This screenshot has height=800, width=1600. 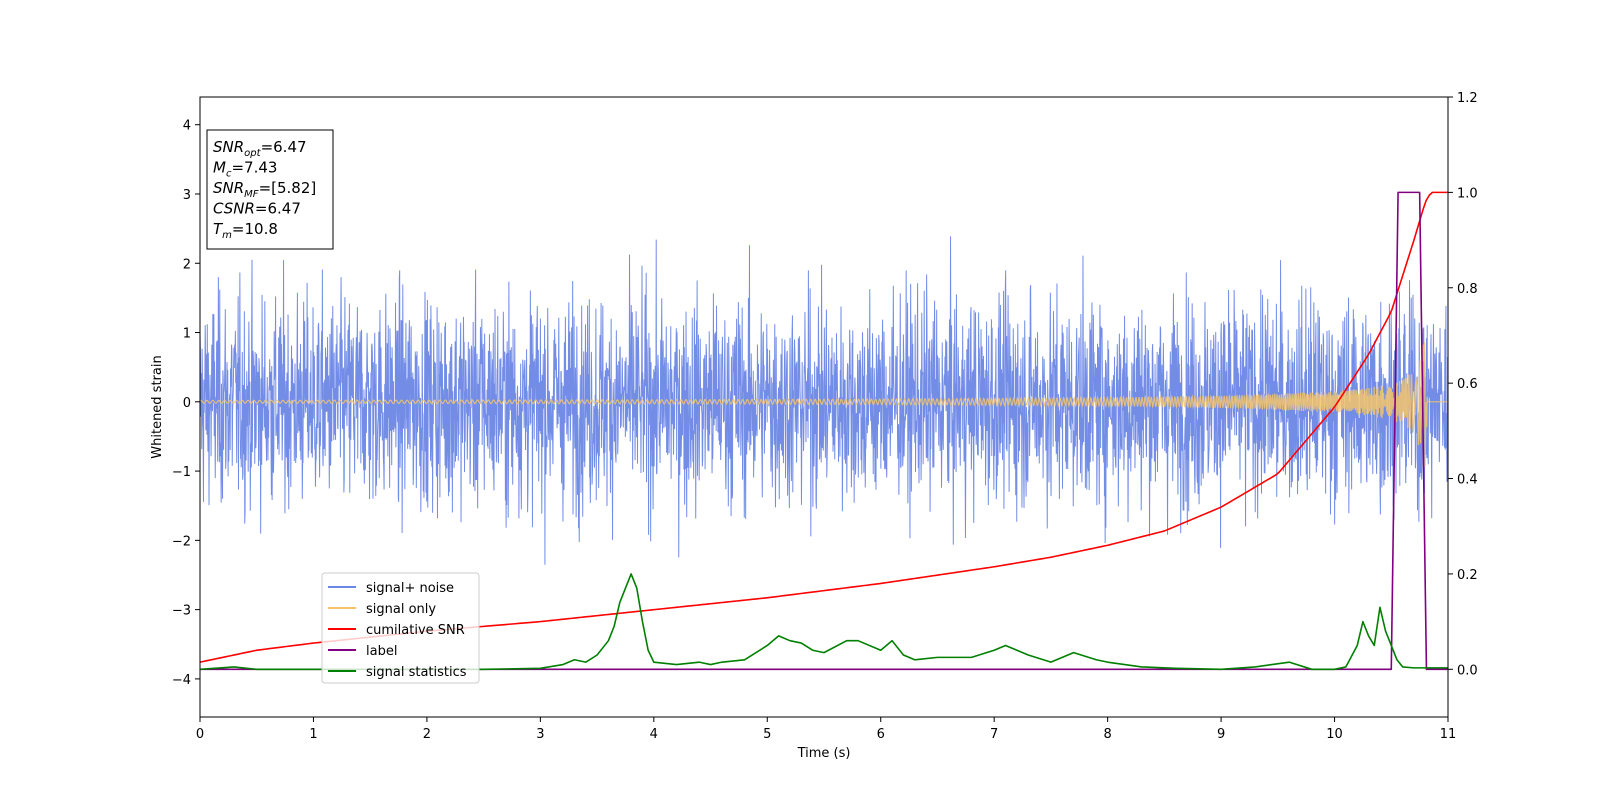 I want to click on x-tick-label: 2, so click(x=427, y=734).